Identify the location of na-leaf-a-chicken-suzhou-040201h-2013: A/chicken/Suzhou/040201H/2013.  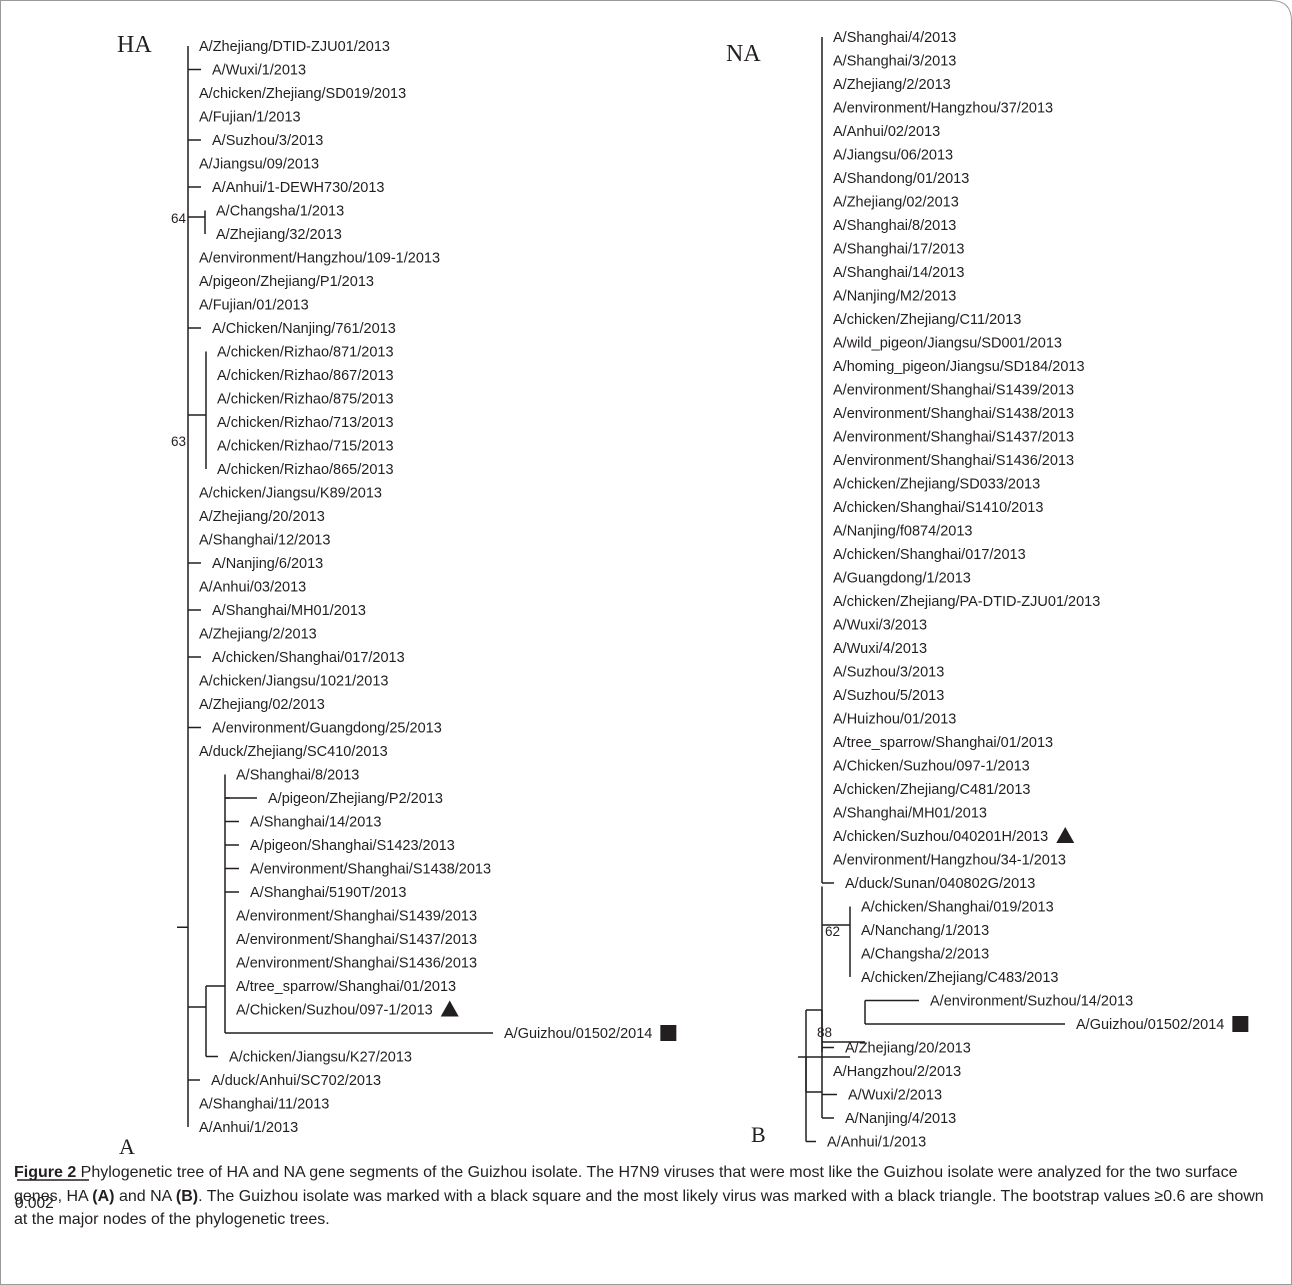
(940, 837).